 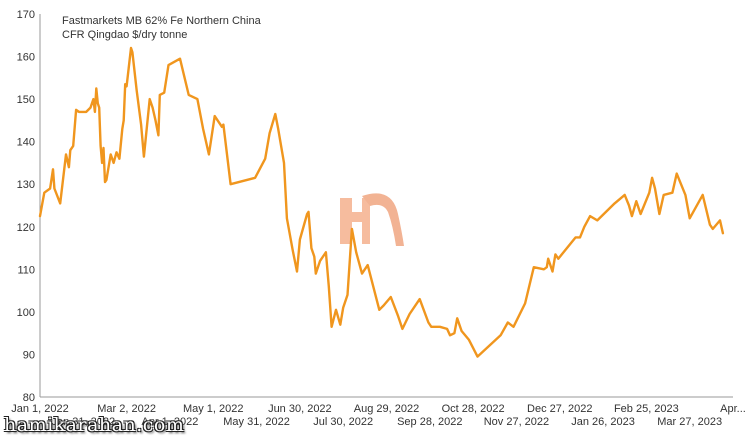 What do you see at coordinates (29, 206) in the screenshot?
I see `y-axis: 80 90 100 110 120 130 140 150 160 170` at bounding box center [29, 206].